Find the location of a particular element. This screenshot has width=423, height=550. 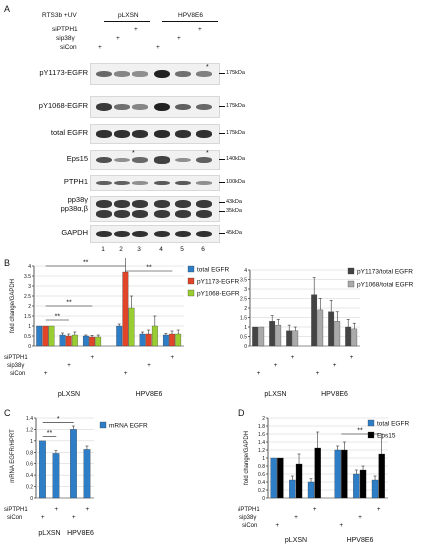

molecular-weight-label: 43kDa is located at coordinates (234, 202).